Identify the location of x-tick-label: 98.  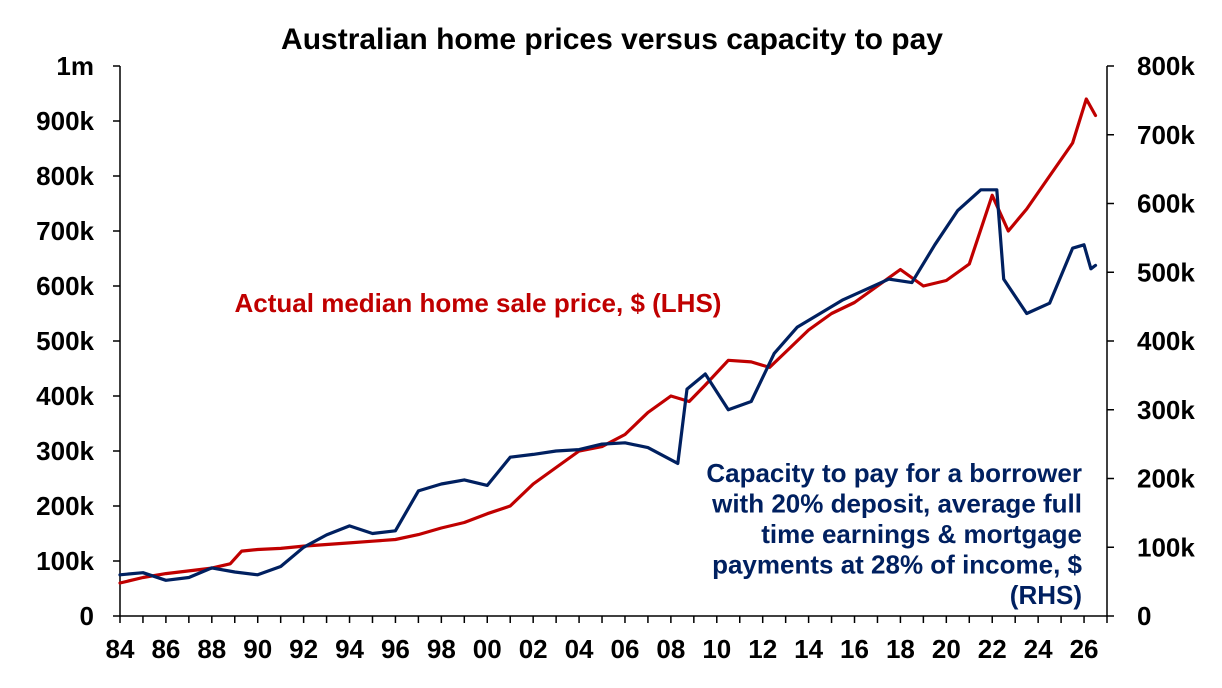
(441, 649).